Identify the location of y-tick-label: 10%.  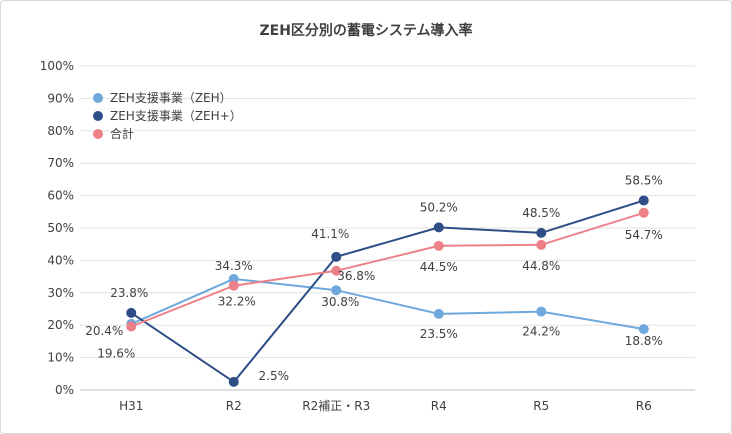
(60, 358).